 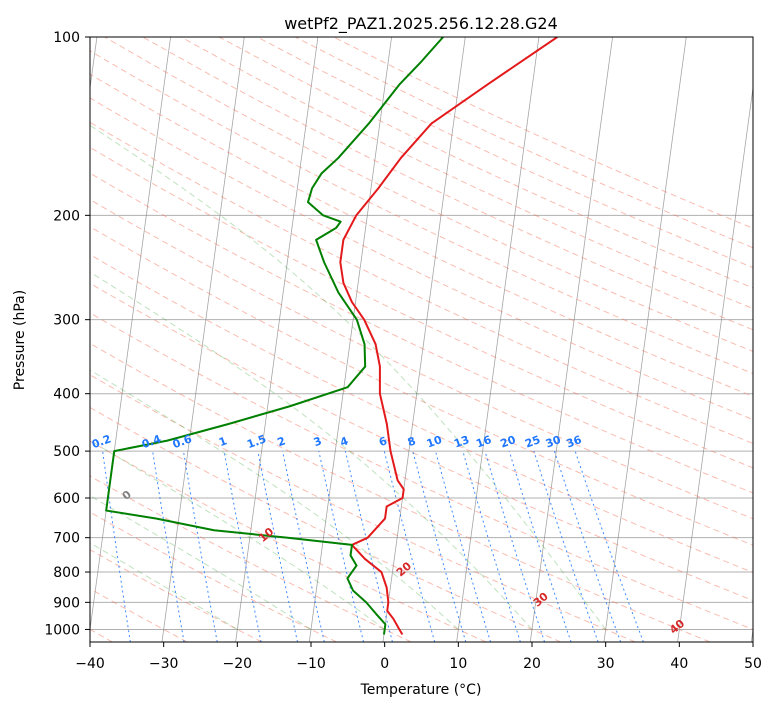 What do you see at coordinates (606, 664) in the screenshot?
I see `x-tick-label: 30` at bounding box center [606, 664].